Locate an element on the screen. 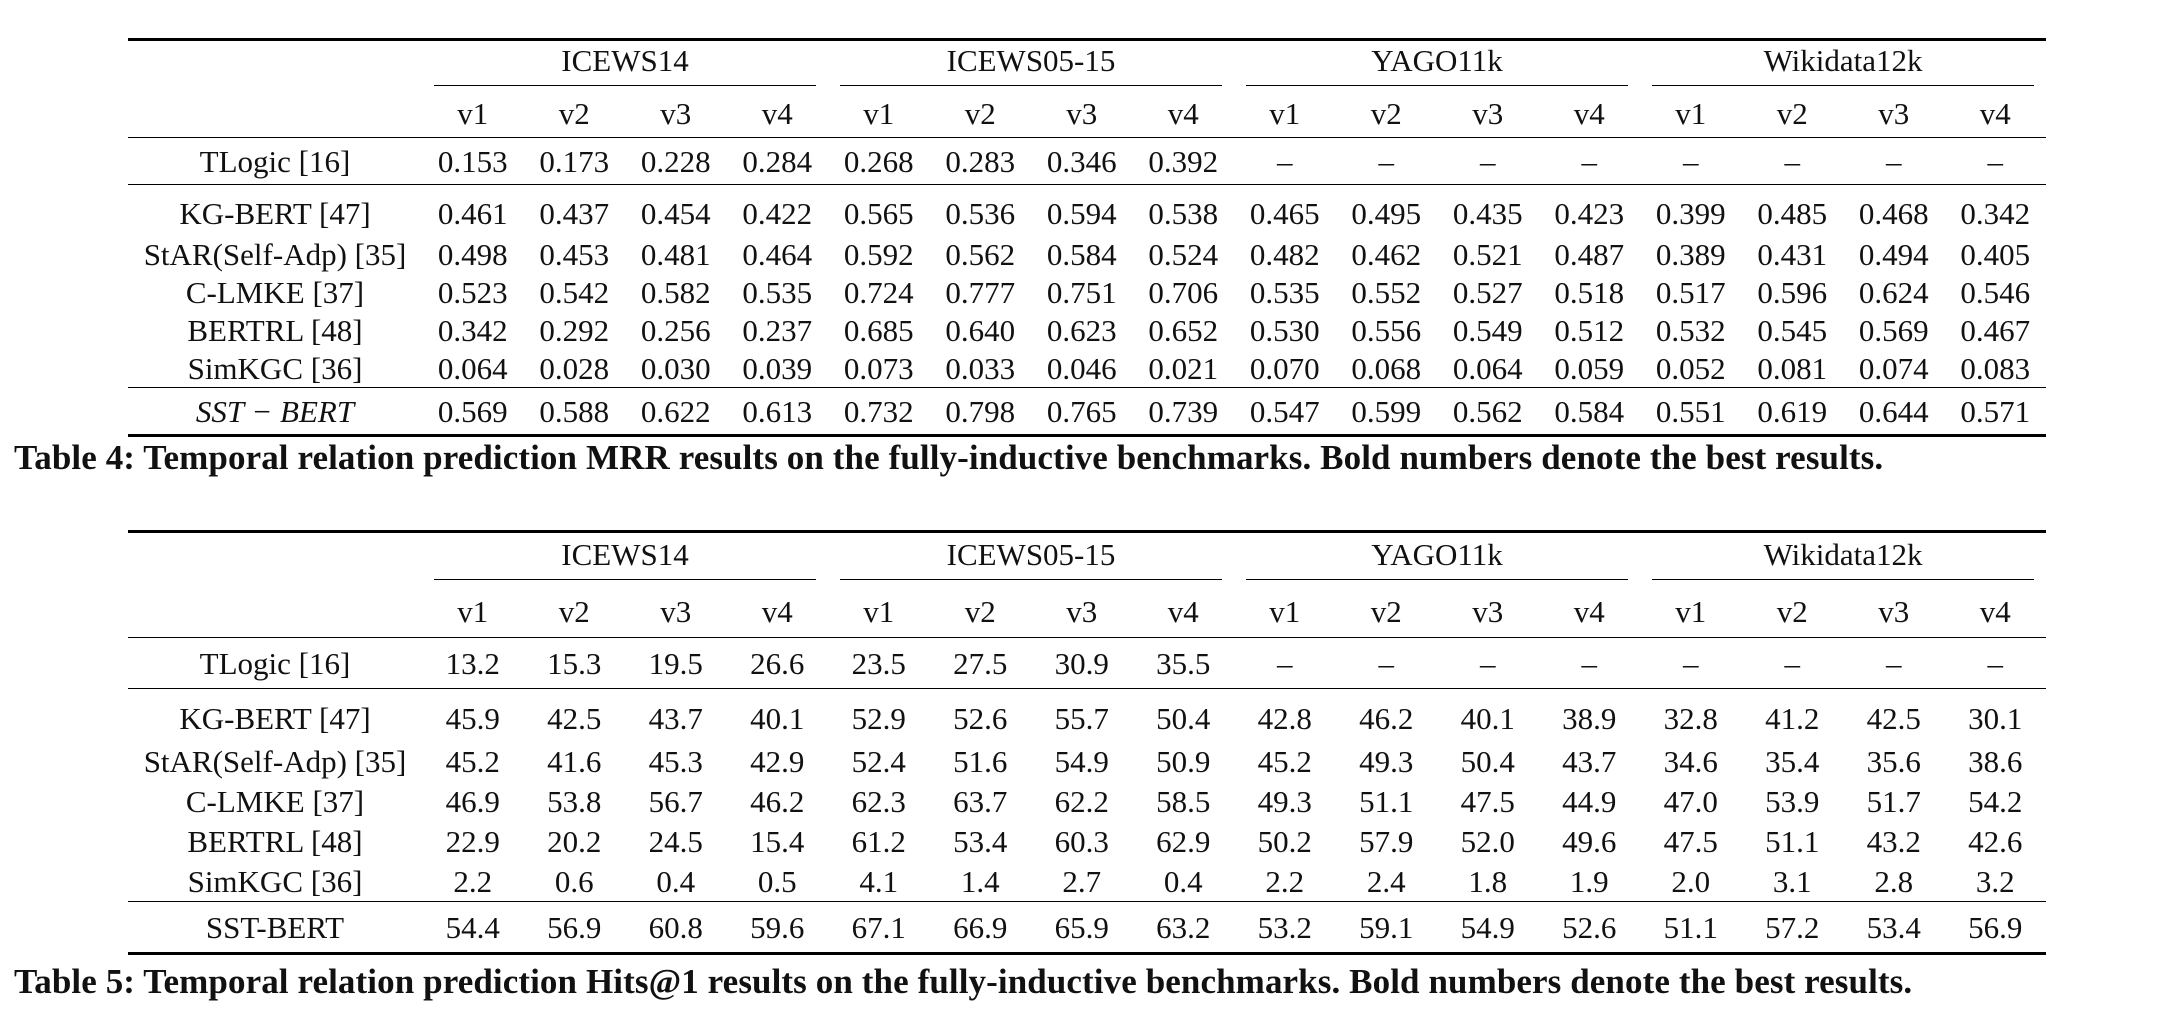 The image size is (2170, 1021). value-cell: 0.342 is located at coordinates (1995, 213).